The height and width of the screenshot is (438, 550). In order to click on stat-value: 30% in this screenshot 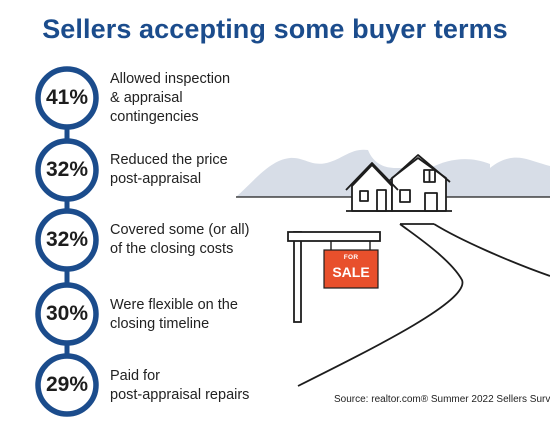, I will do `click(67, 313)`.